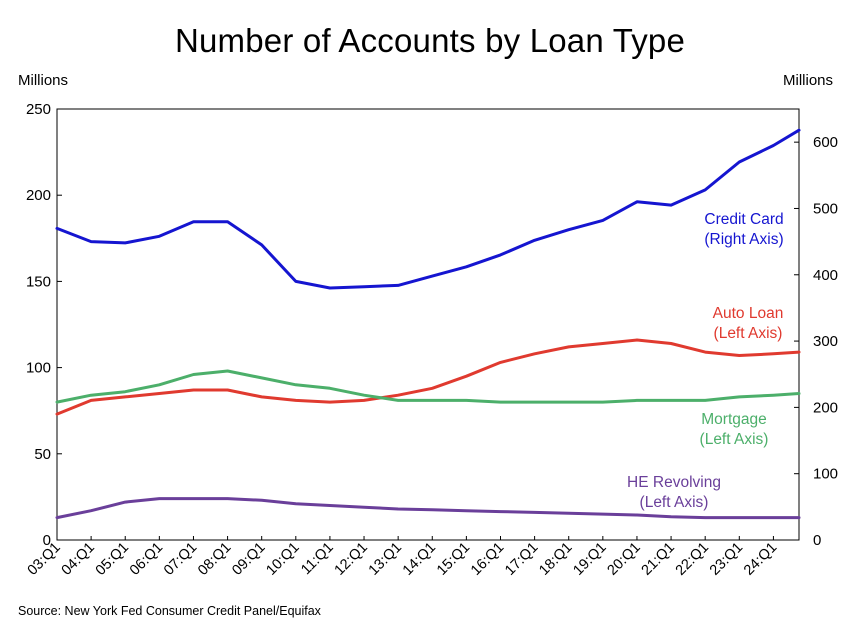 The height and width of the screenshot is (630, 860). What do you see at coordinates (658, 559) in the screenshot?
I see `x-tick-label: 21:Q1` at bounding box center [658, 559].